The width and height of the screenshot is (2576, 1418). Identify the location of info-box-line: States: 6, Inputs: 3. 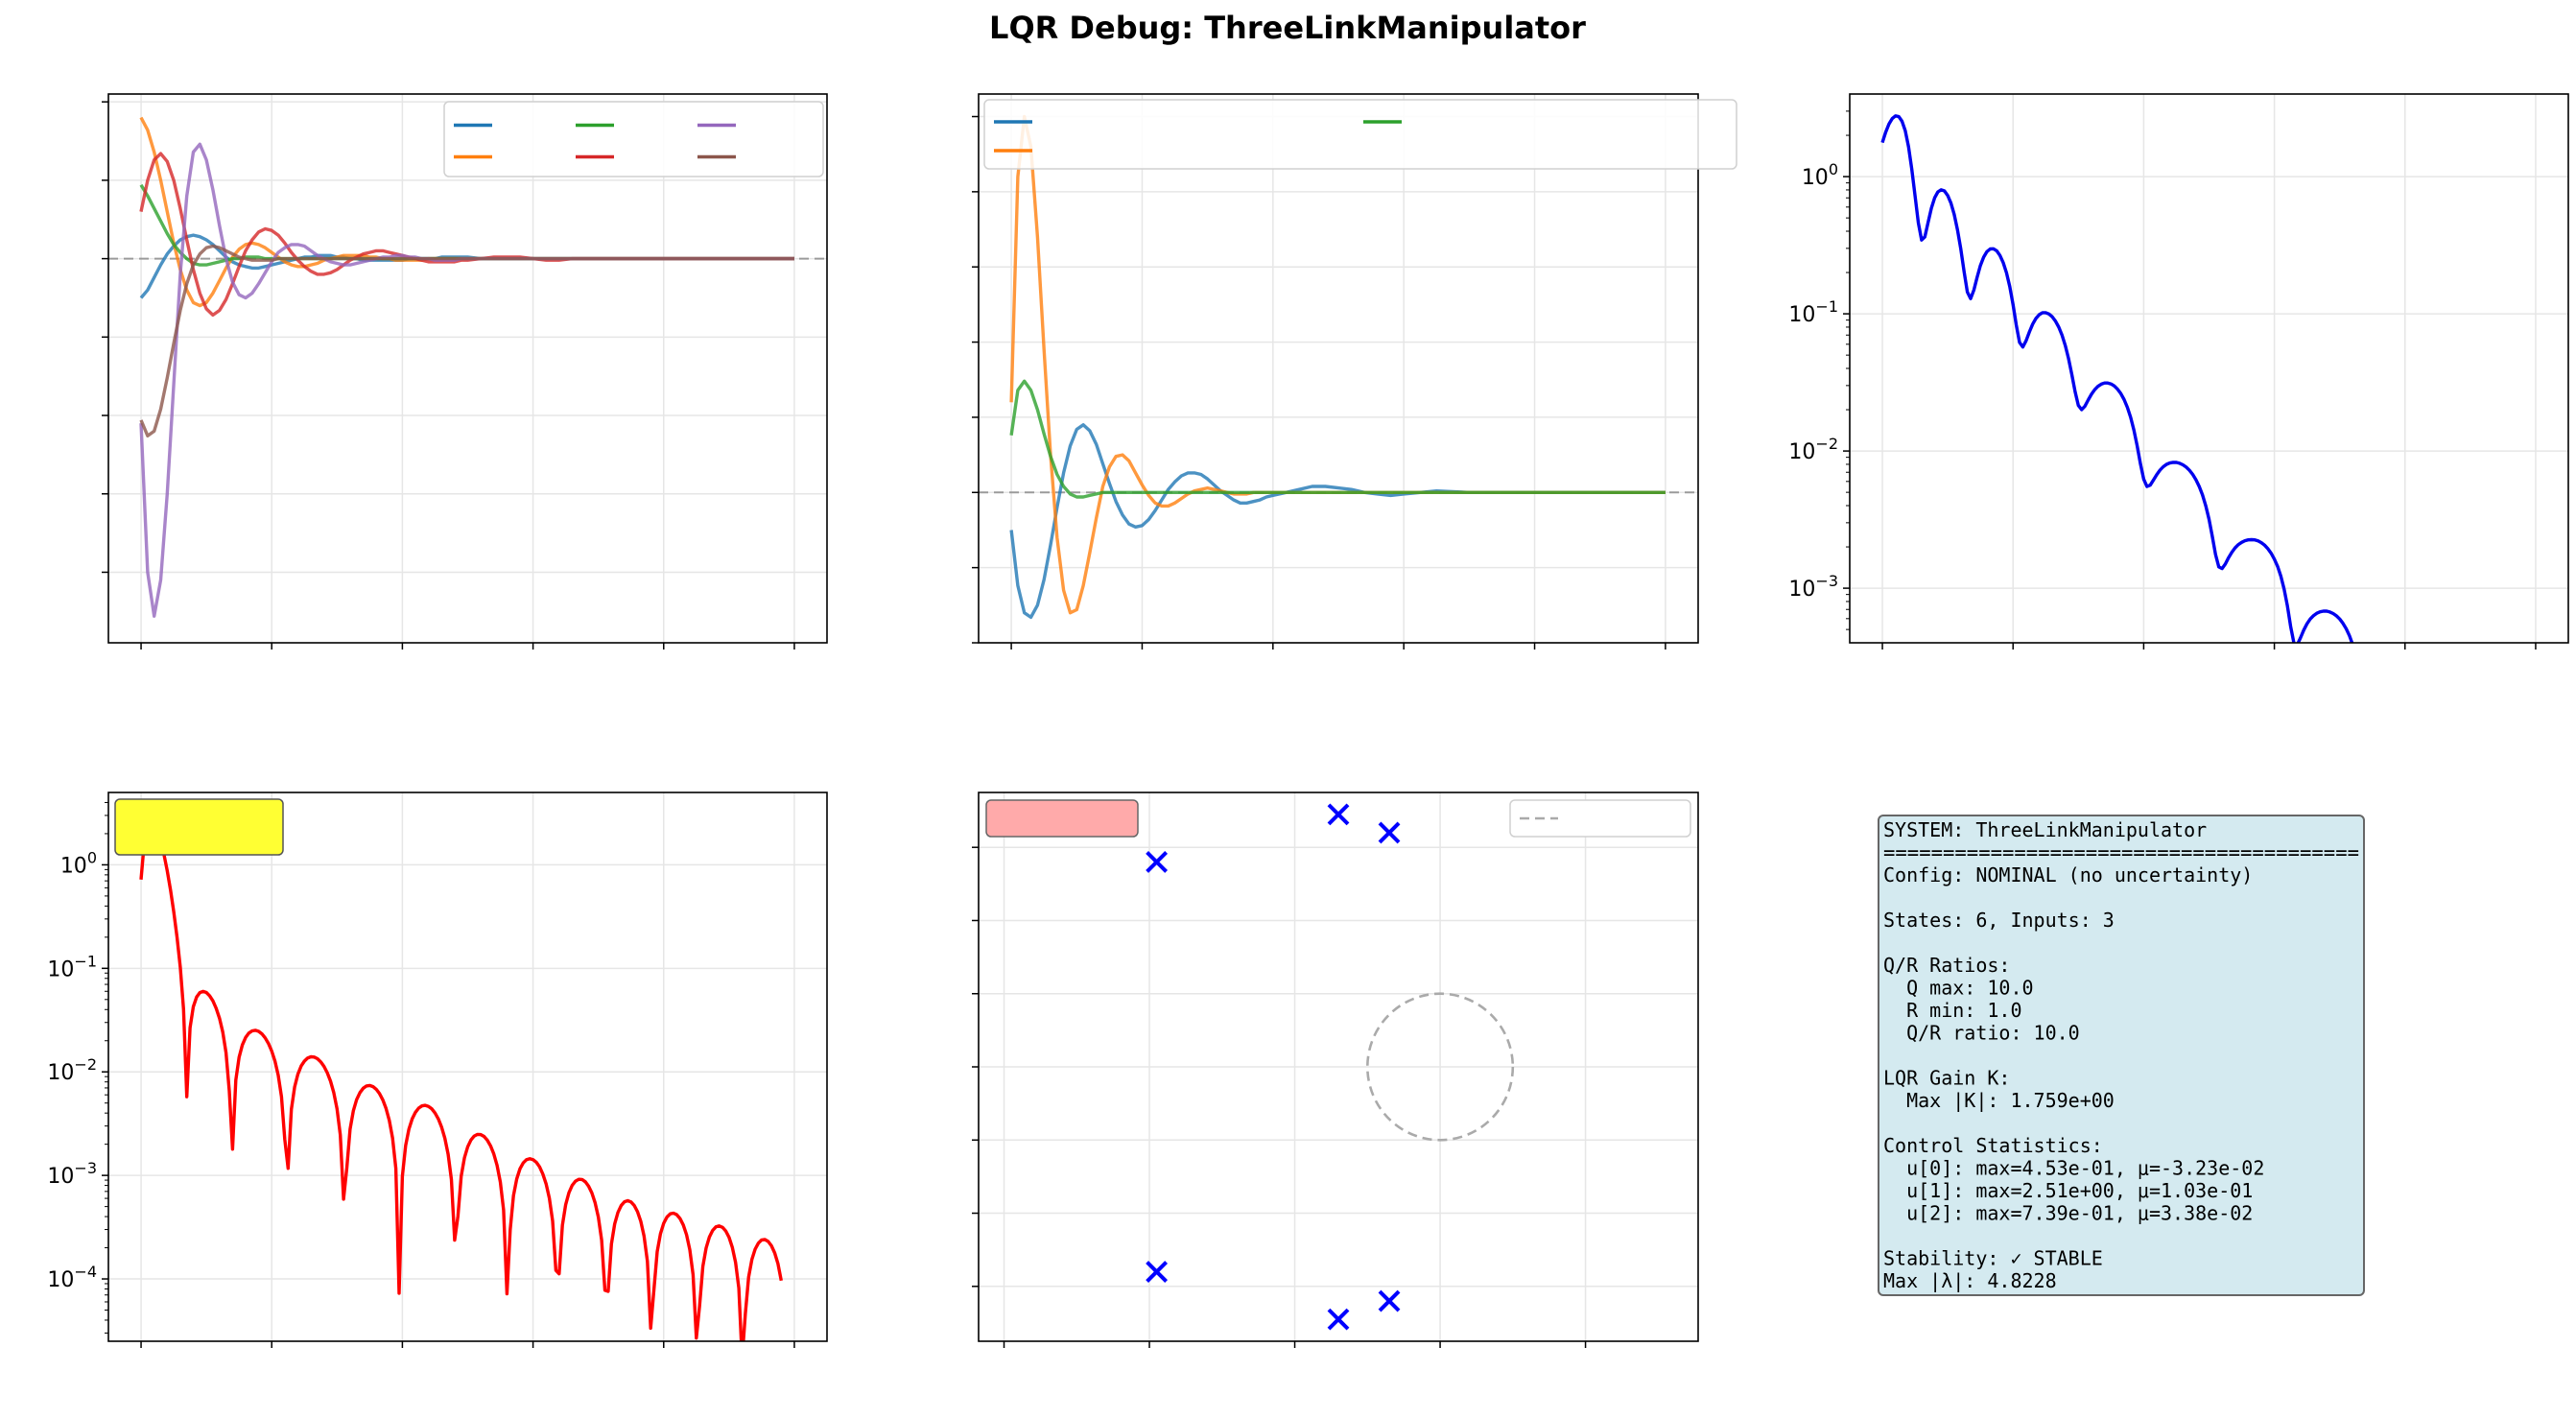
(1999, 920).